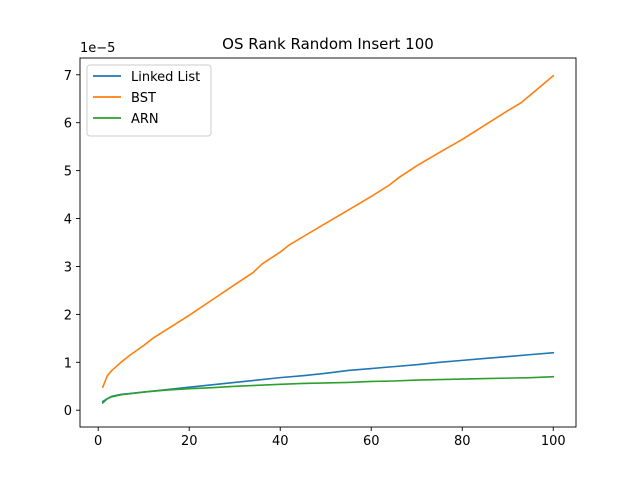 The height and width of the screenshot is (480, 640). Describe the element at coordinates (143, 98) in the screenshot. I see `legend-label: BST` at that location.